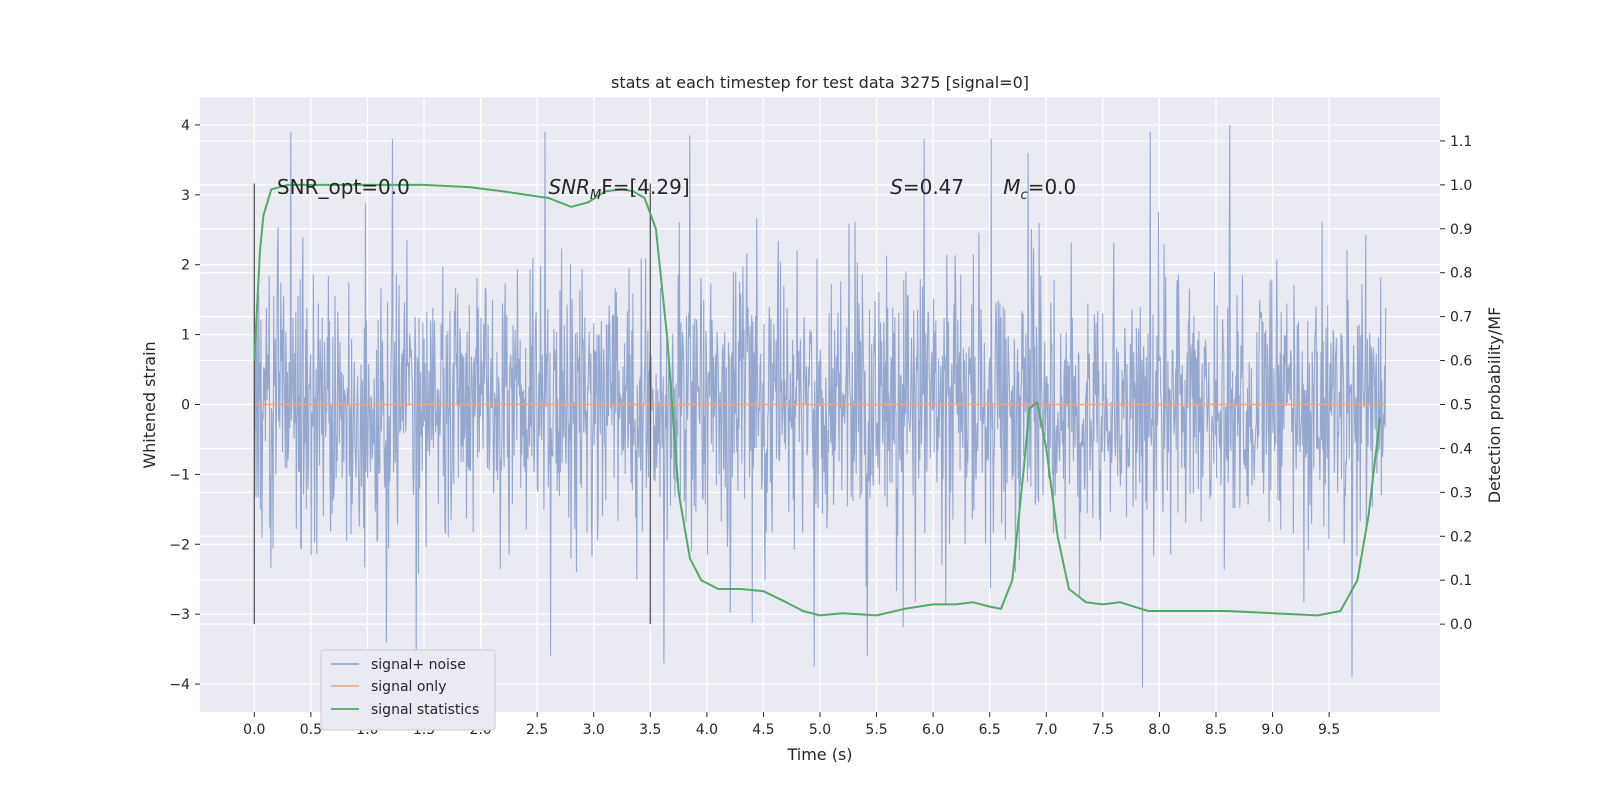 The image size is (1600, 804). What do you see at coordinates (425, 710) in the screenshot?
I see `legend-stats-label: signal statistics` at bounding box center [425, 710].